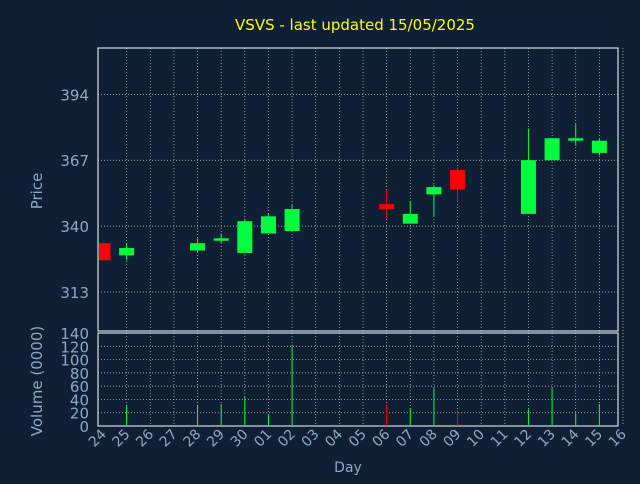  What do you see at coordinates (74, 293) in the screenshot?
I see `price-tick-label: 313` at bounding box center [74, 293].